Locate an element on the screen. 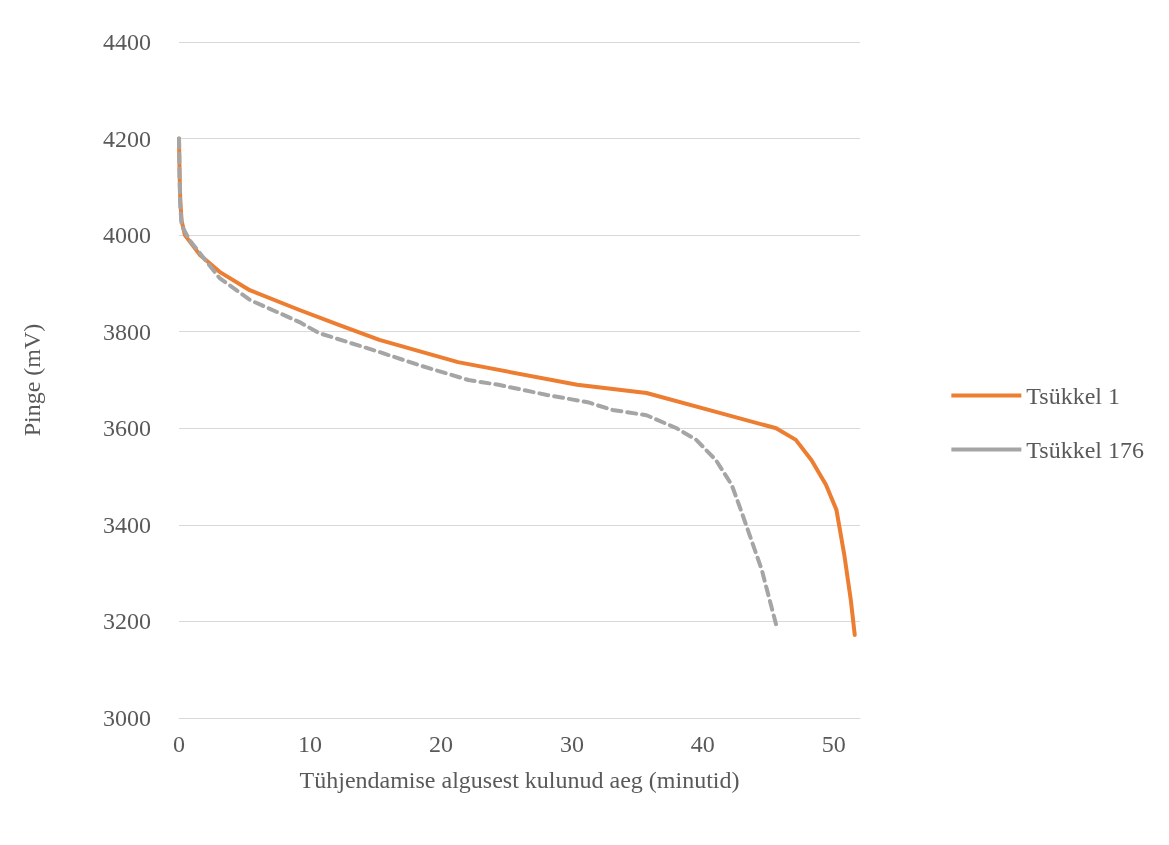 The image size is (1169, 845). x-tick-label: 20 is located at coordinates (440, 744).